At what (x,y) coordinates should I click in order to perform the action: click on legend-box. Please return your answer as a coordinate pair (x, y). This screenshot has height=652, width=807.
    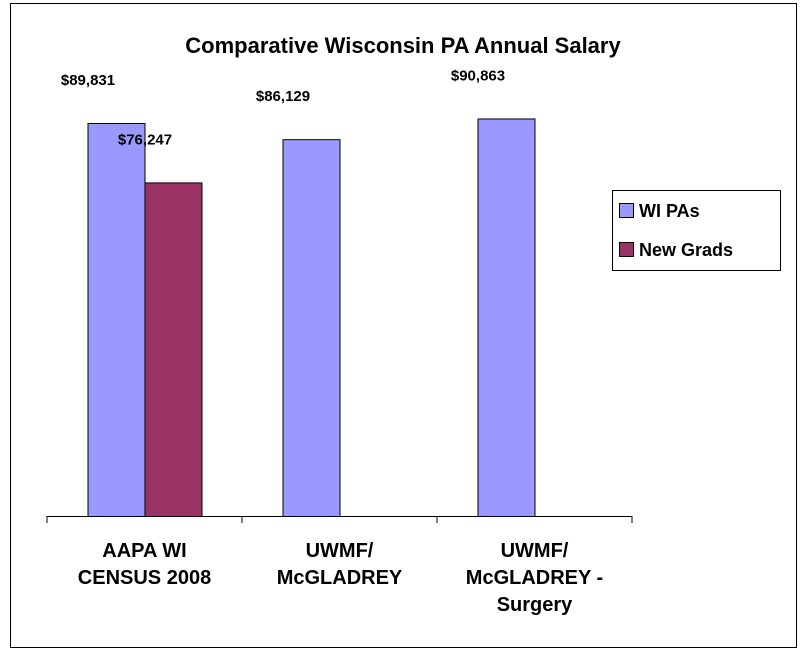
    Looking at the image, I should click on (696, 230).